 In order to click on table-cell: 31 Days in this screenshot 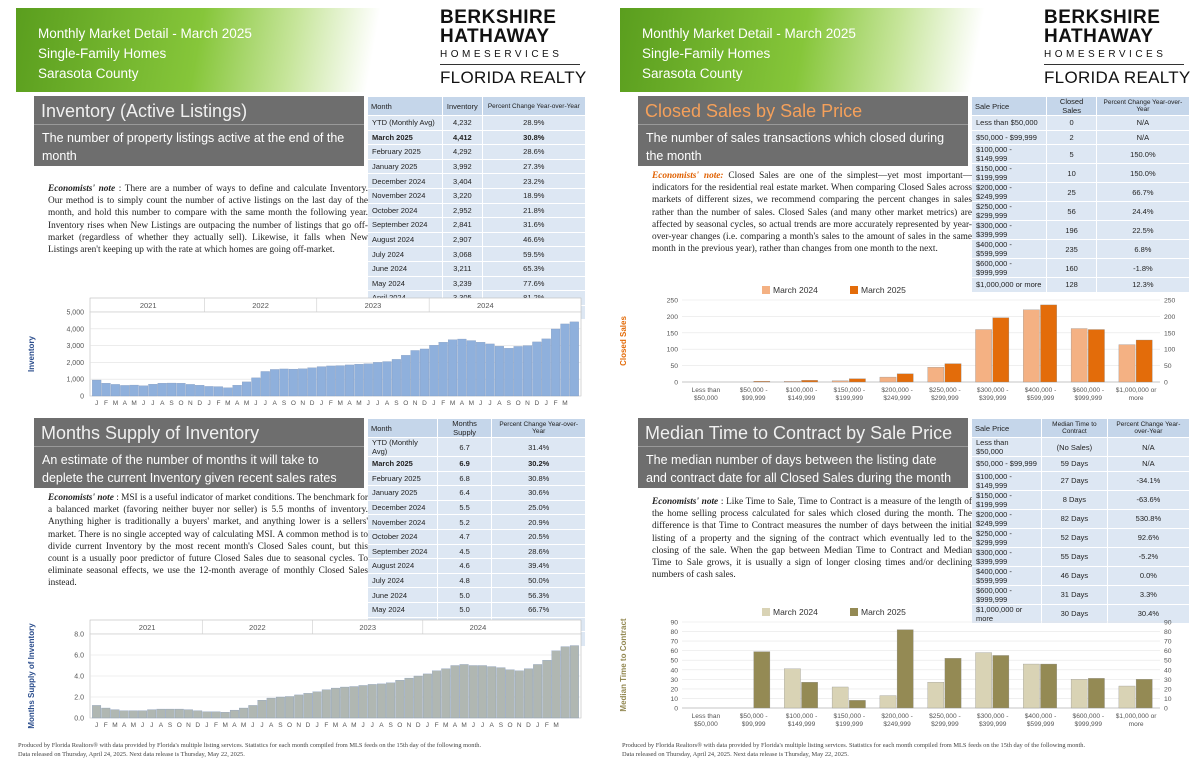, I will do `click(1075, 594)`.